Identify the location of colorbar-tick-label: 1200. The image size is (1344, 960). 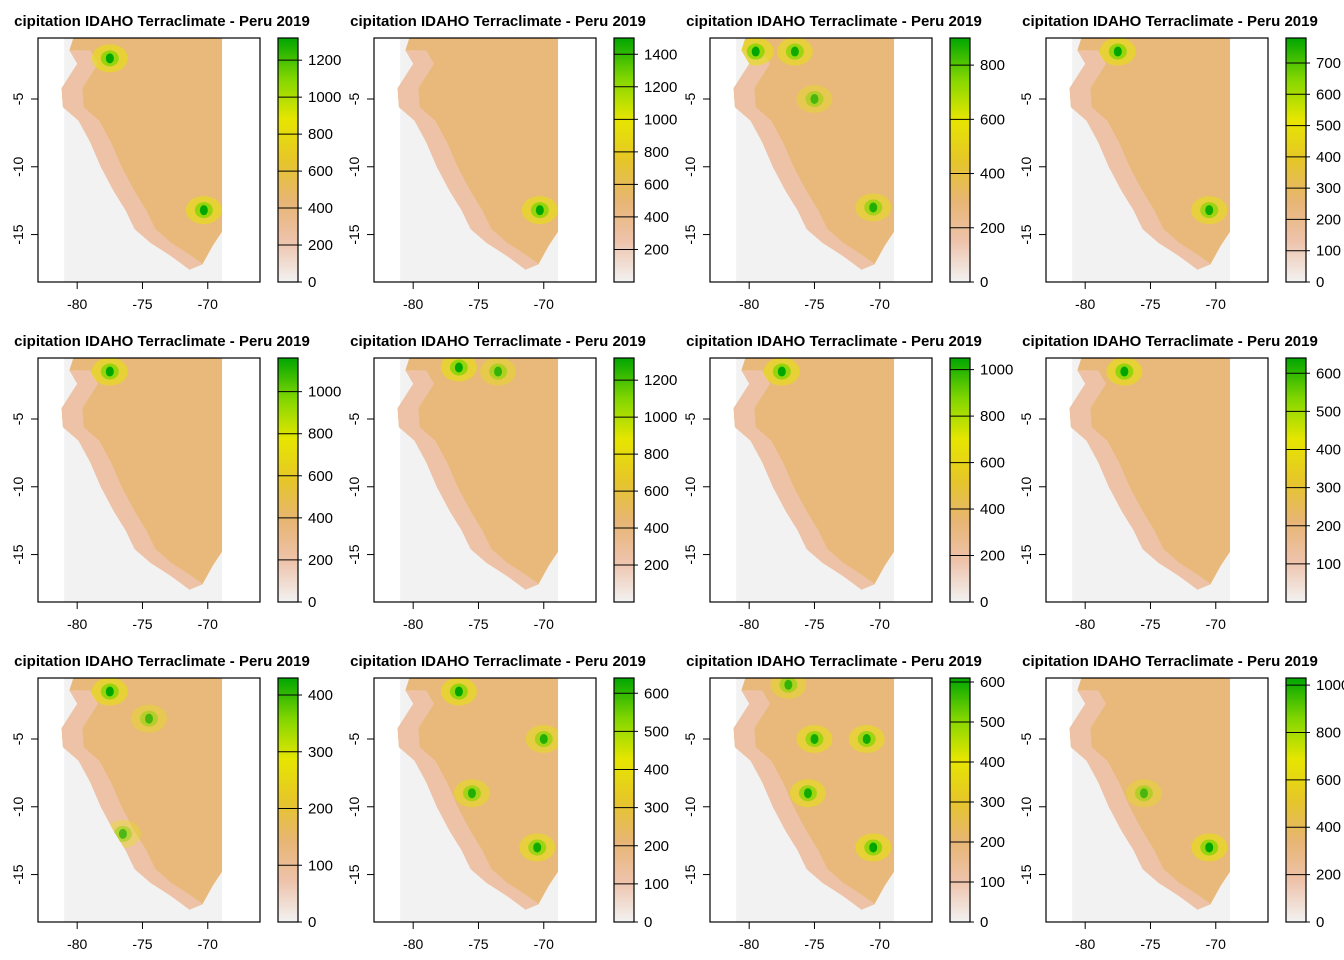
(660, 380).